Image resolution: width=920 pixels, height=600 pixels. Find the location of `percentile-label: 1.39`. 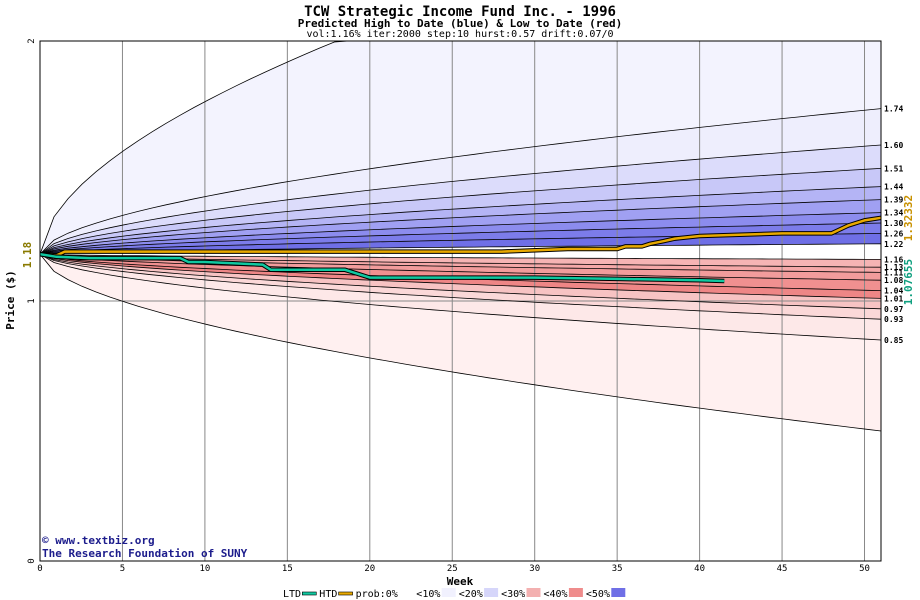

percentile-label: 1.39 is located at coordinates (893, 200).